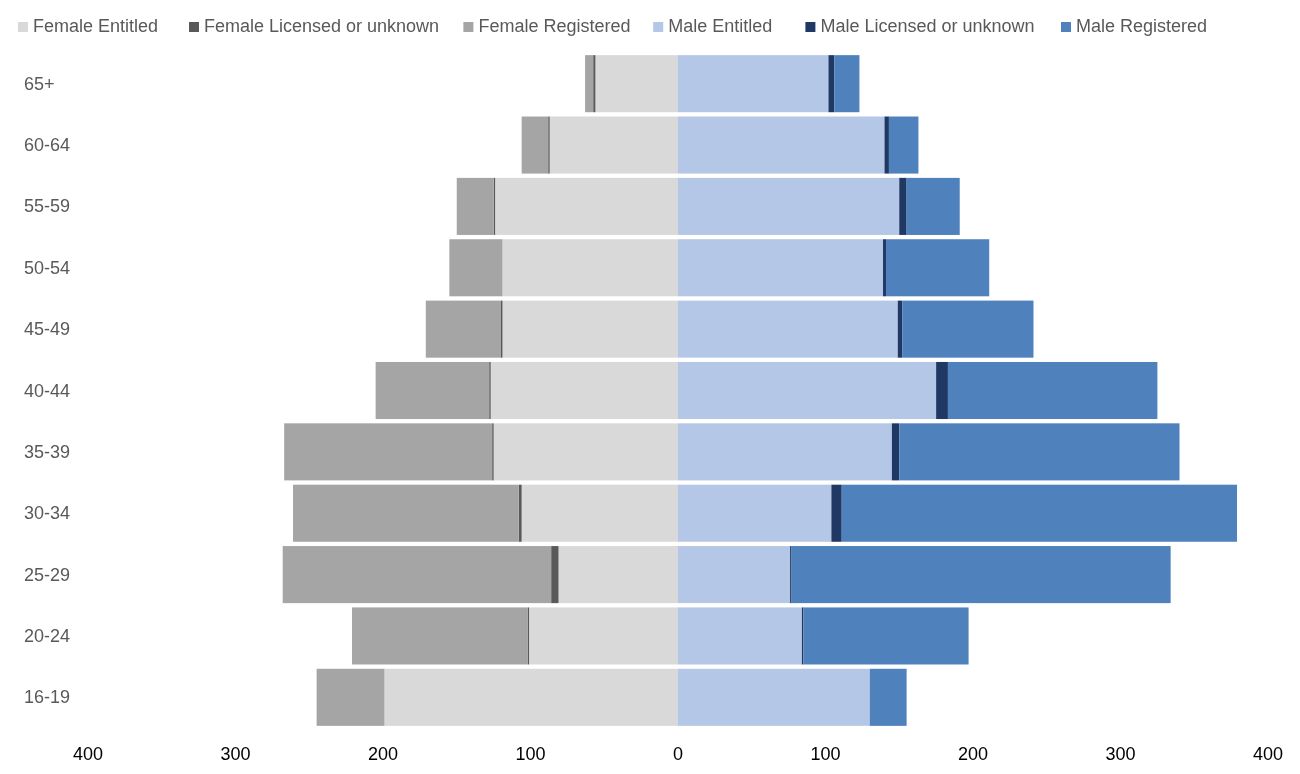  What do you see at coordinates (47, 451) in the screenshot?
I see `y-tick-label: 35-39` at bounding box center [47, 451].